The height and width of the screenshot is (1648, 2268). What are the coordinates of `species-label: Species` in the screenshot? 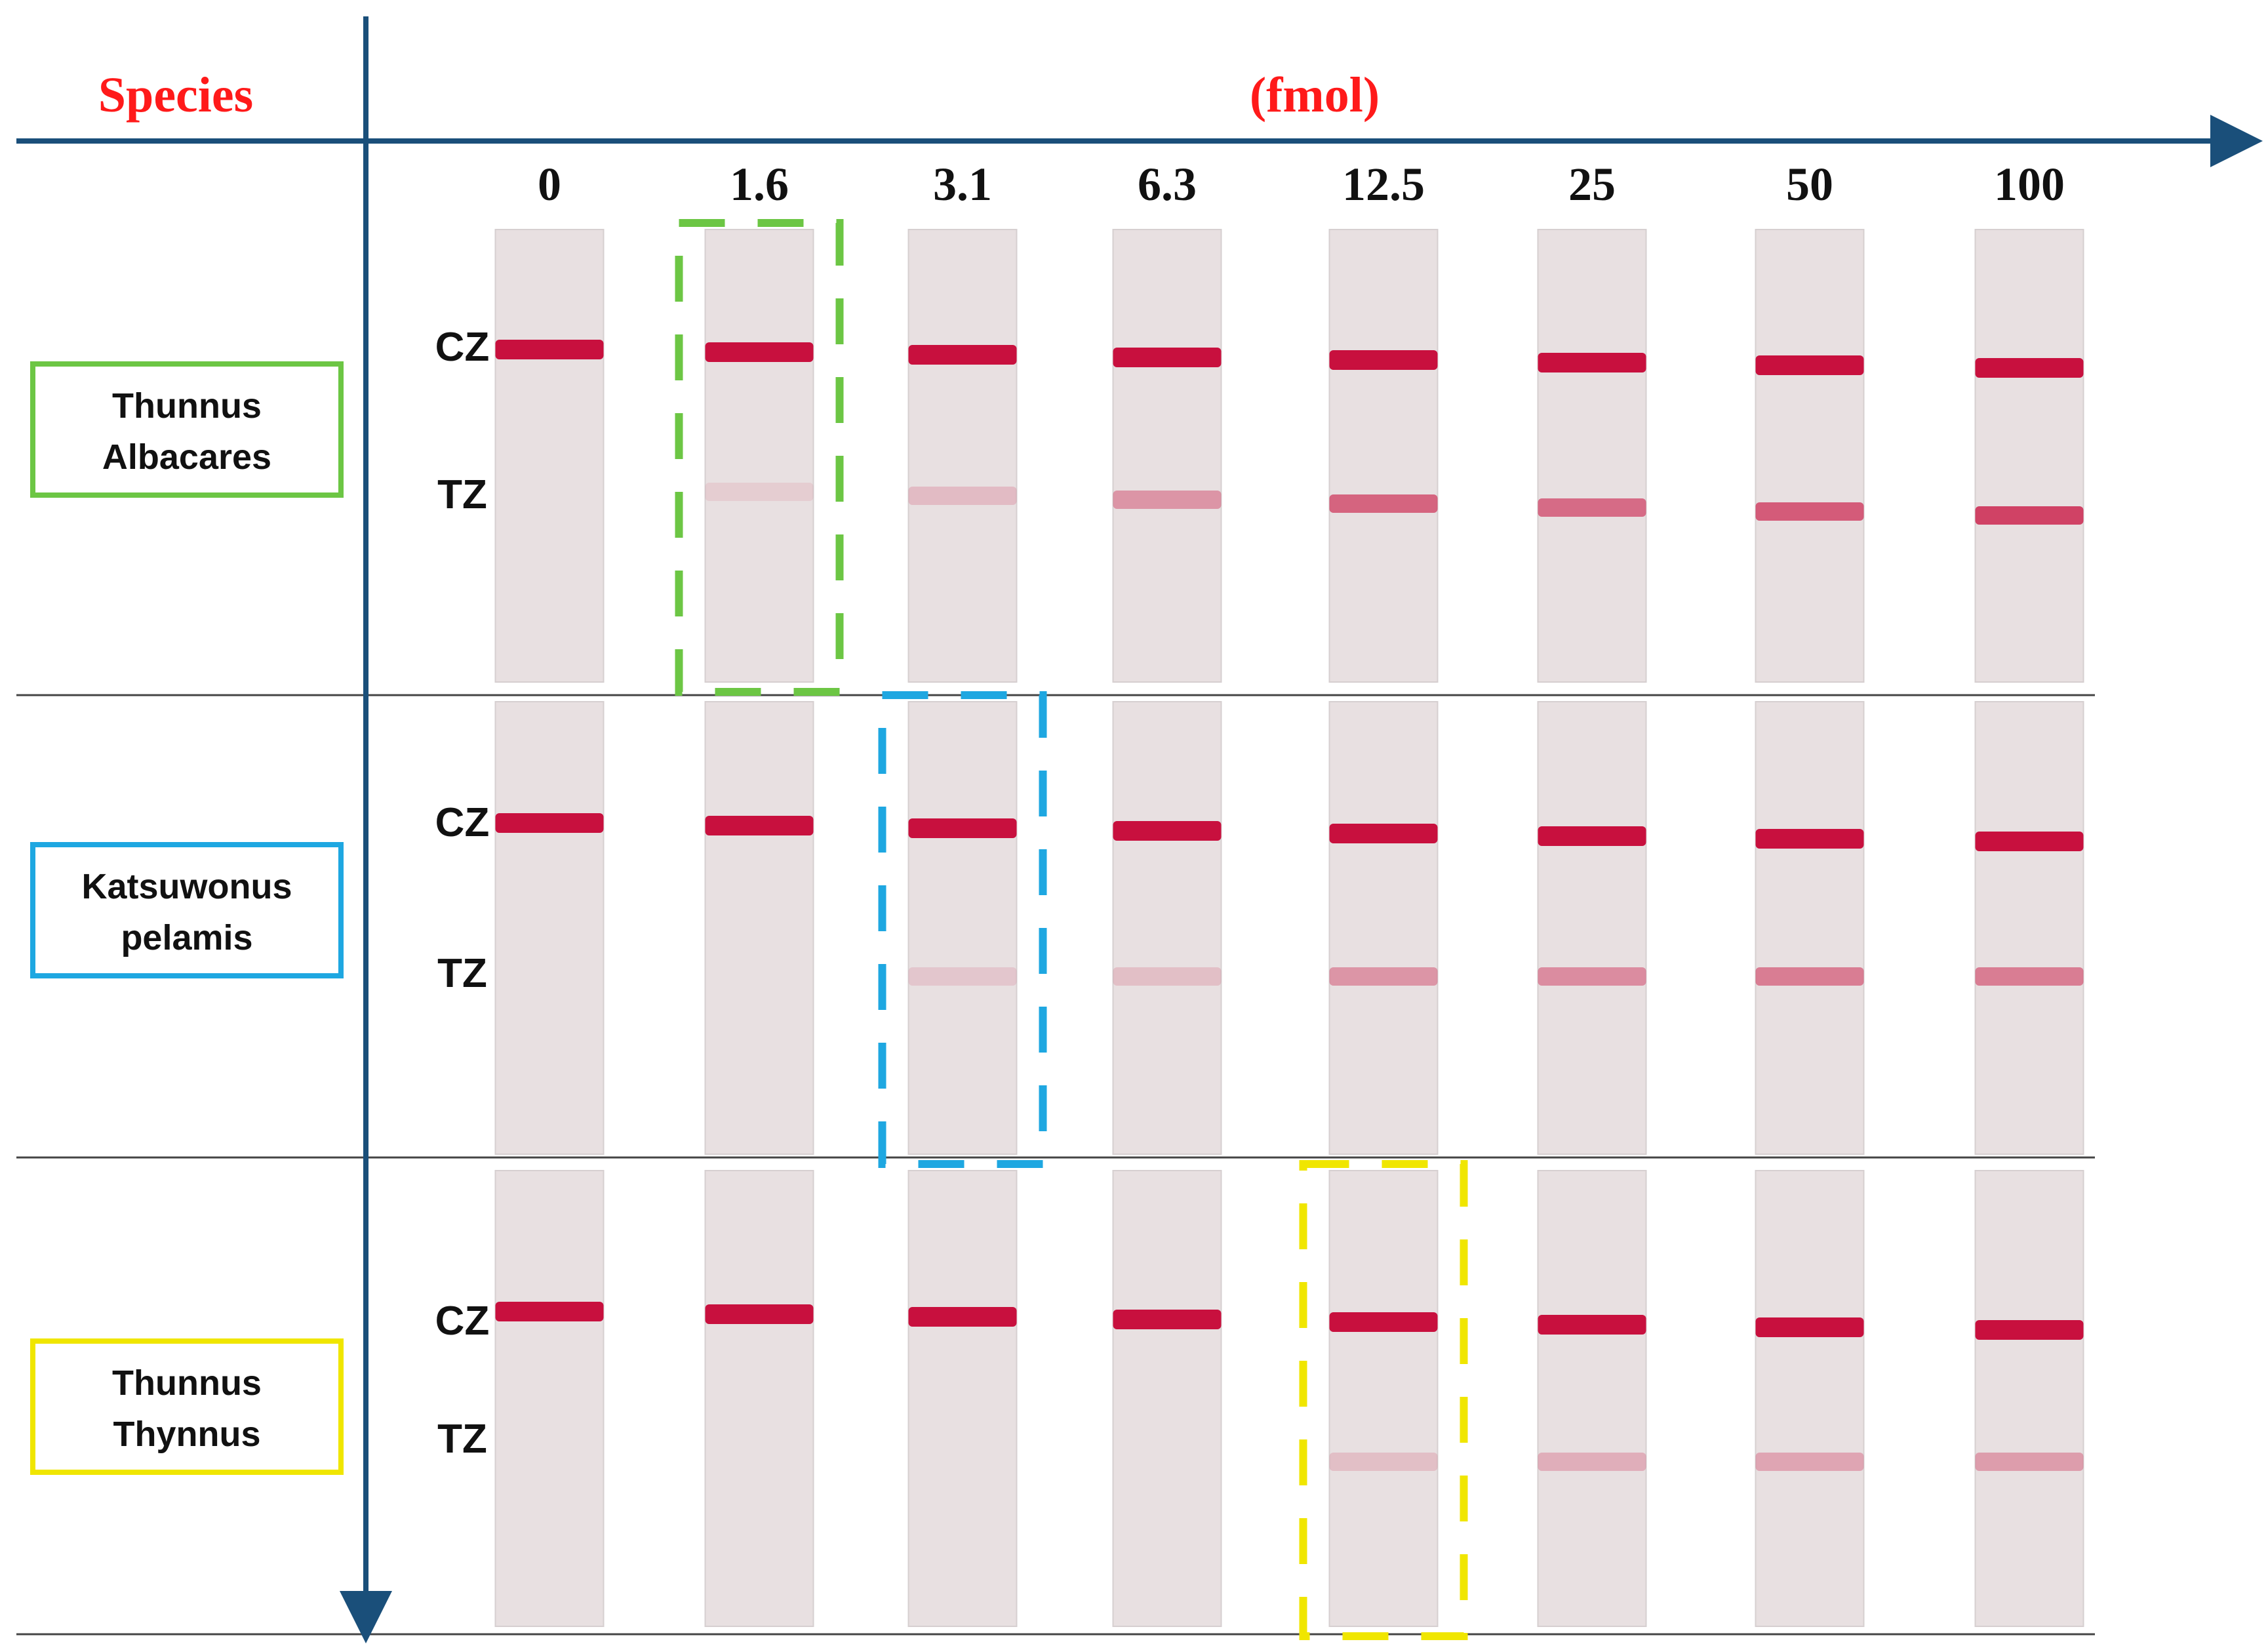 It's located at (175, 95).